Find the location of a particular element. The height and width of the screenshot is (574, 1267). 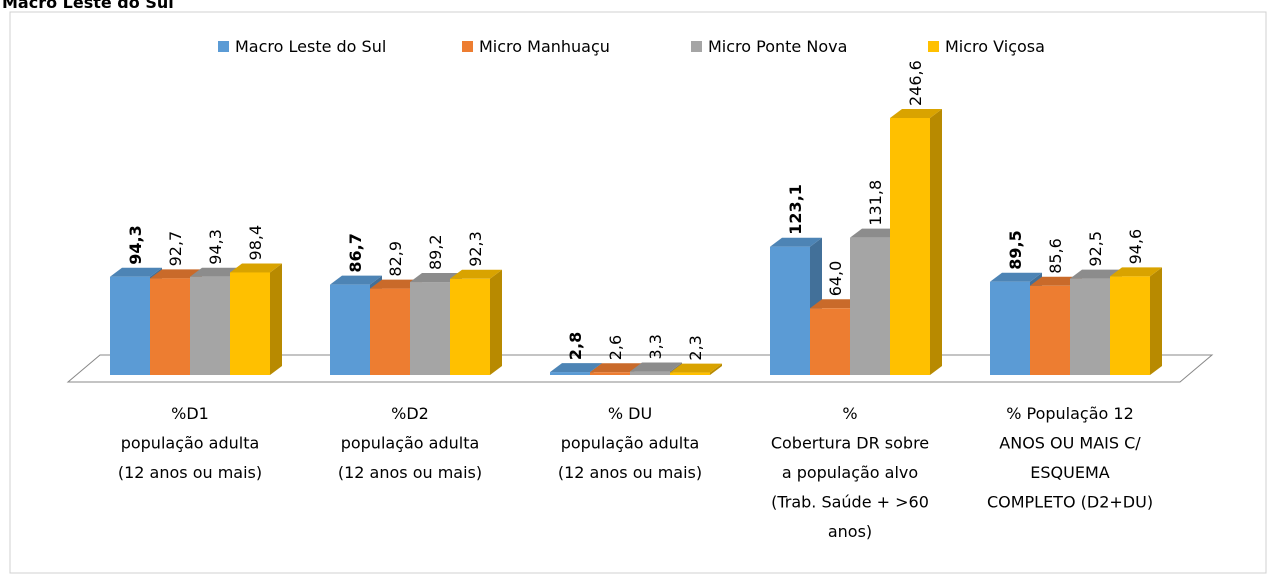

x-tick-label: a população alvo is located at coordinates (850, 472).